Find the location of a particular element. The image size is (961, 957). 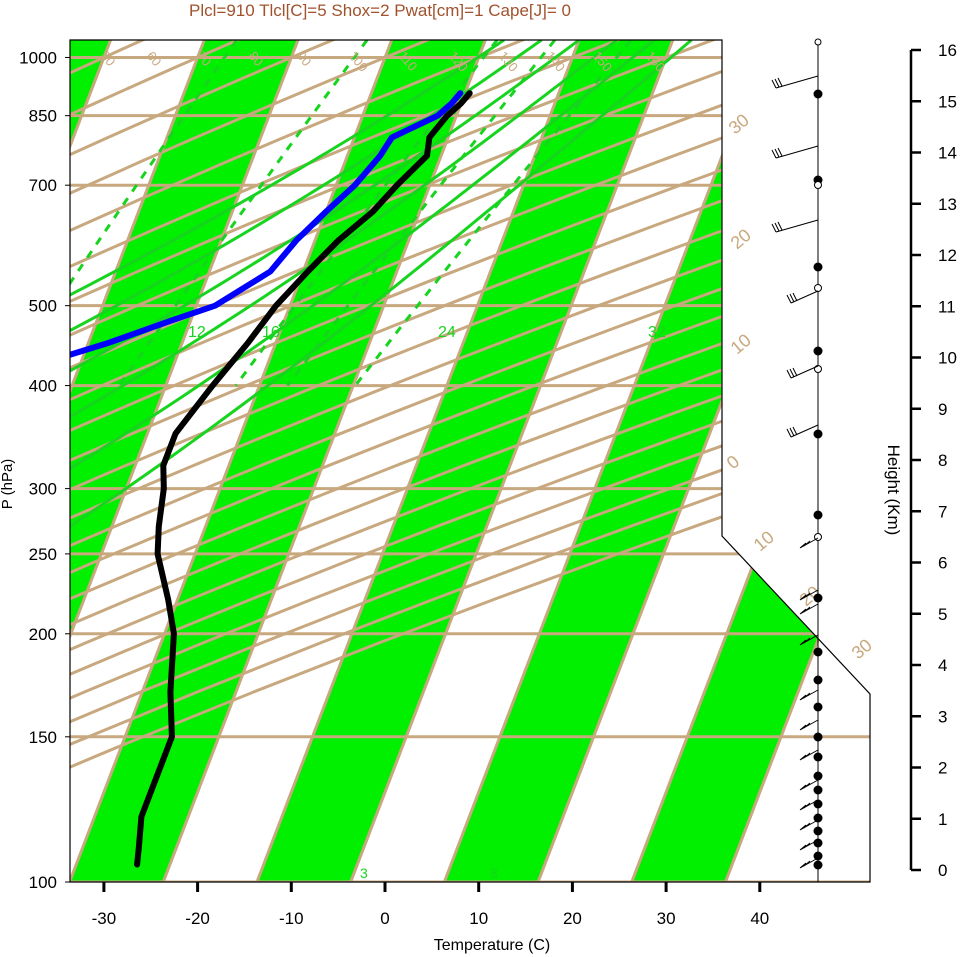

temperature-tick-label: -10 is located at coordinates (291, 918).